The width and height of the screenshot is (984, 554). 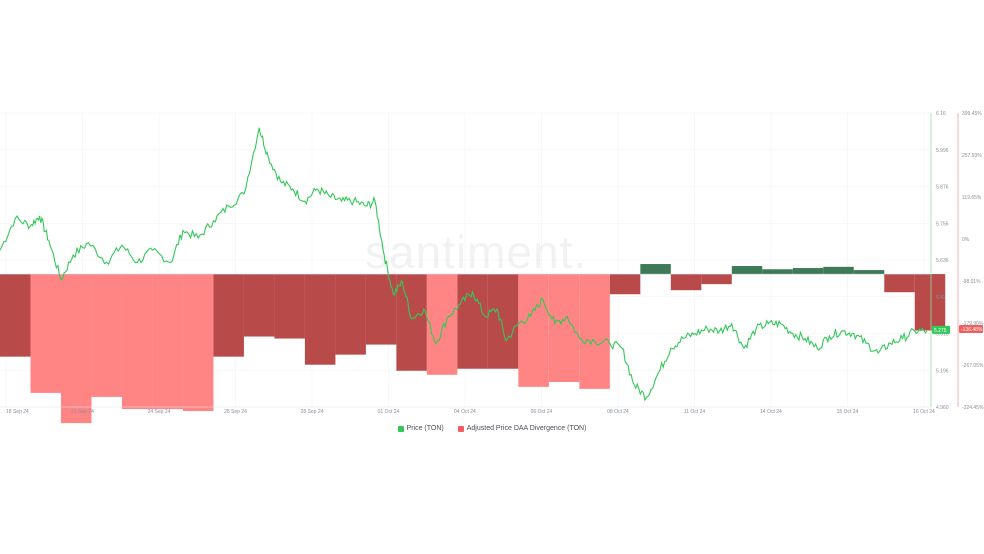 I want to click on divergence-value-badge-label: -136.48%, so click(x=972, y=330).